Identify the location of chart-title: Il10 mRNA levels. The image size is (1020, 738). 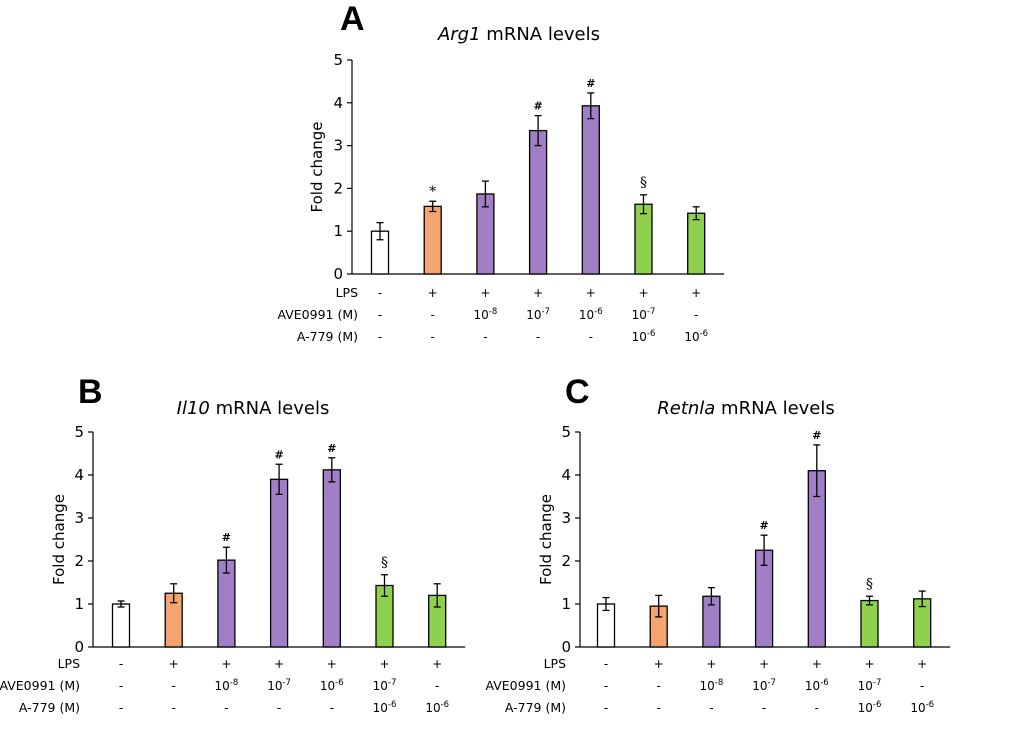
(253, 408).